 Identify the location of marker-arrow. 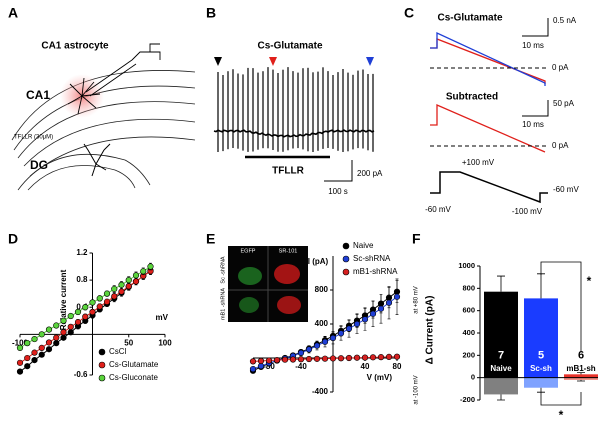
(273, 61).